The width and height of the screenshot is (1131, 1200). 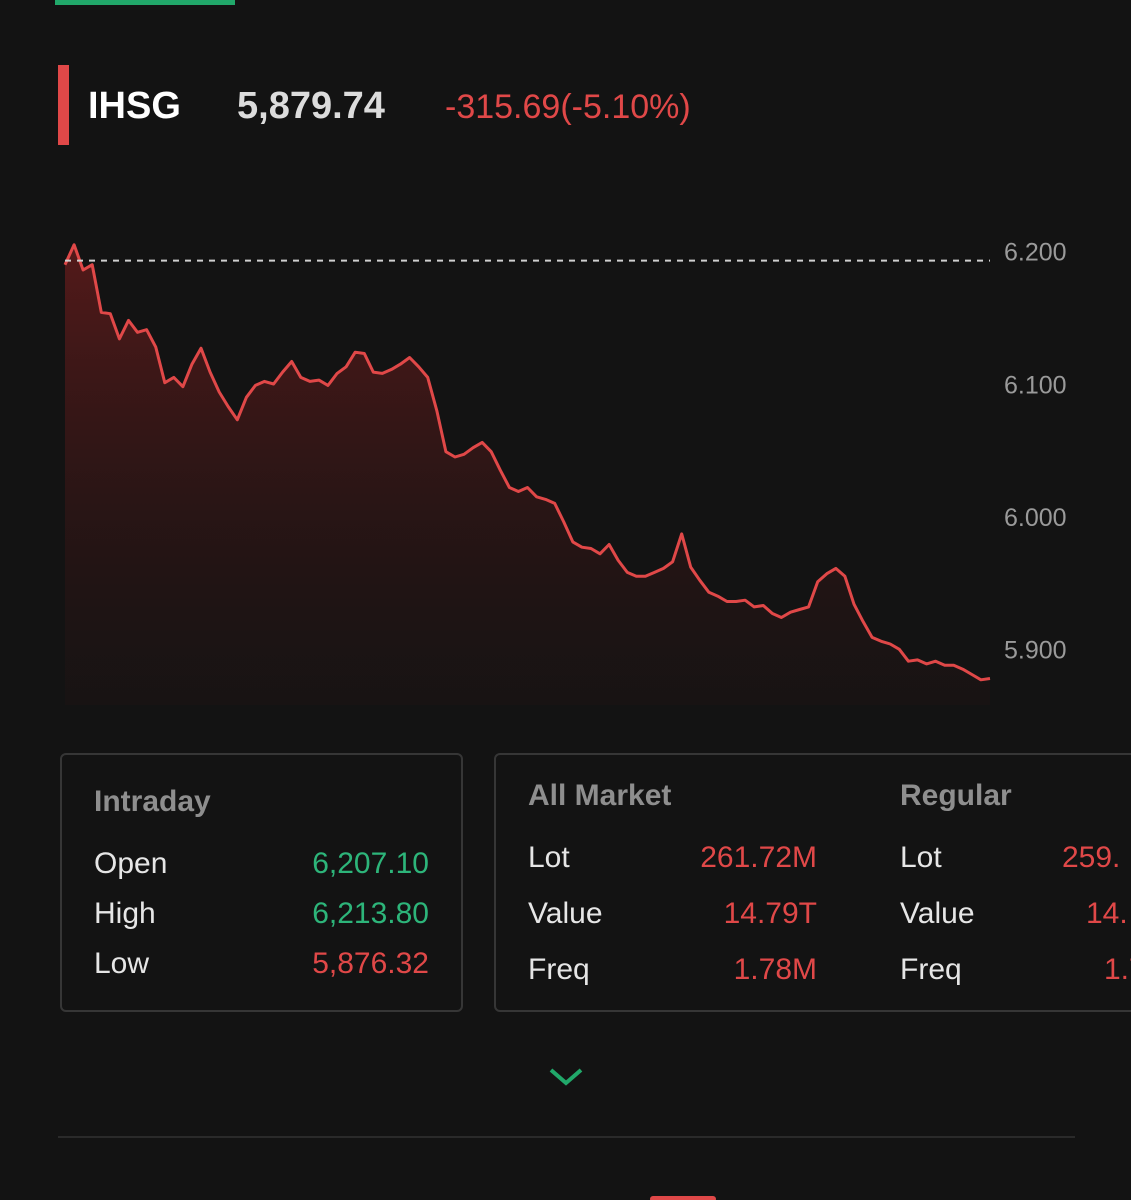 What do you see at coordinates (134, 106) in the screenshot?
I see `ticker: IHSG` at bounding box center [134, 106].